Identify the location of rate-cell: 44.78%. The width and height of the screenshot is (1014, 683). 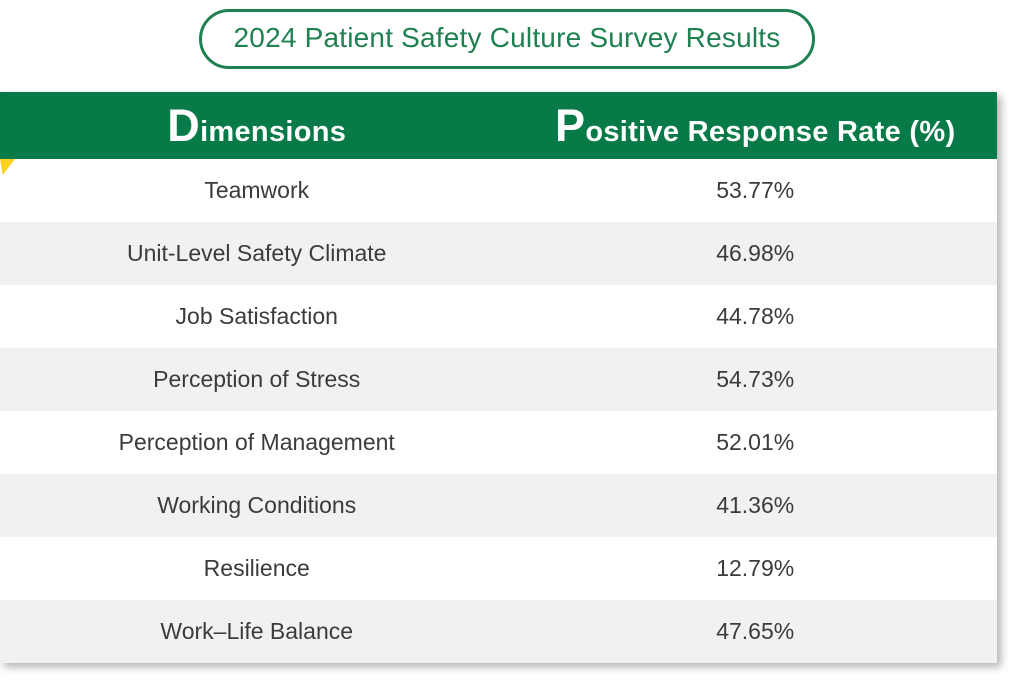
(755, 316).